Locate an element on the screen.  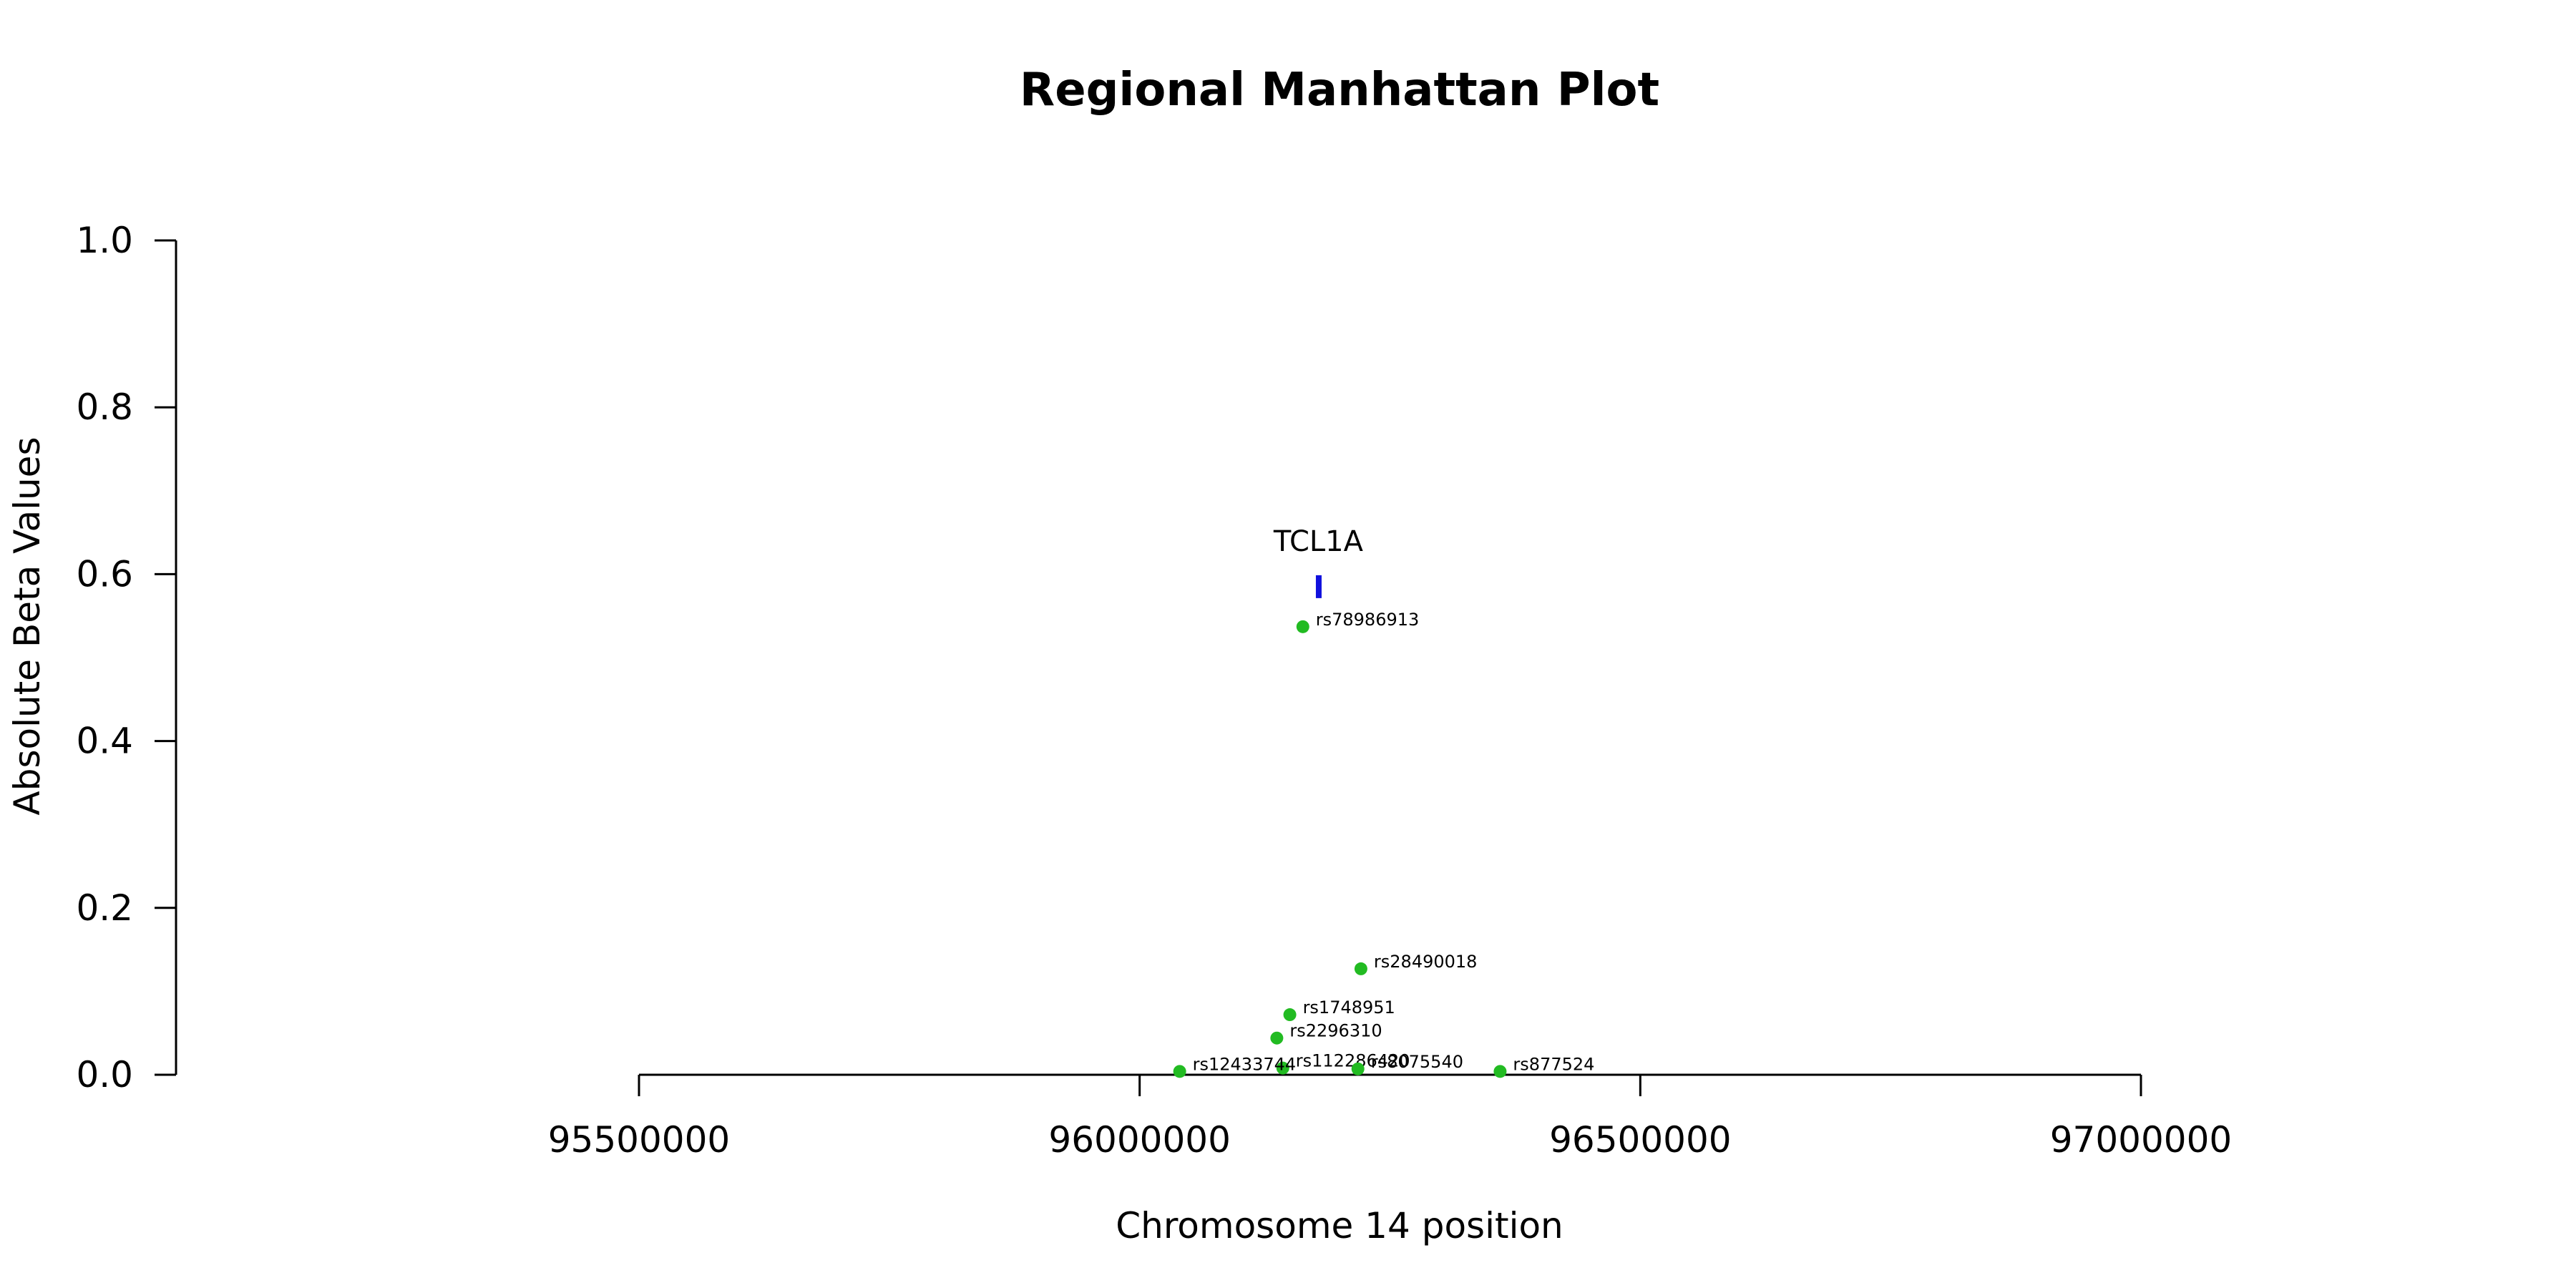
snp-label: rs28490018 is located at coordinates (1426, 962).